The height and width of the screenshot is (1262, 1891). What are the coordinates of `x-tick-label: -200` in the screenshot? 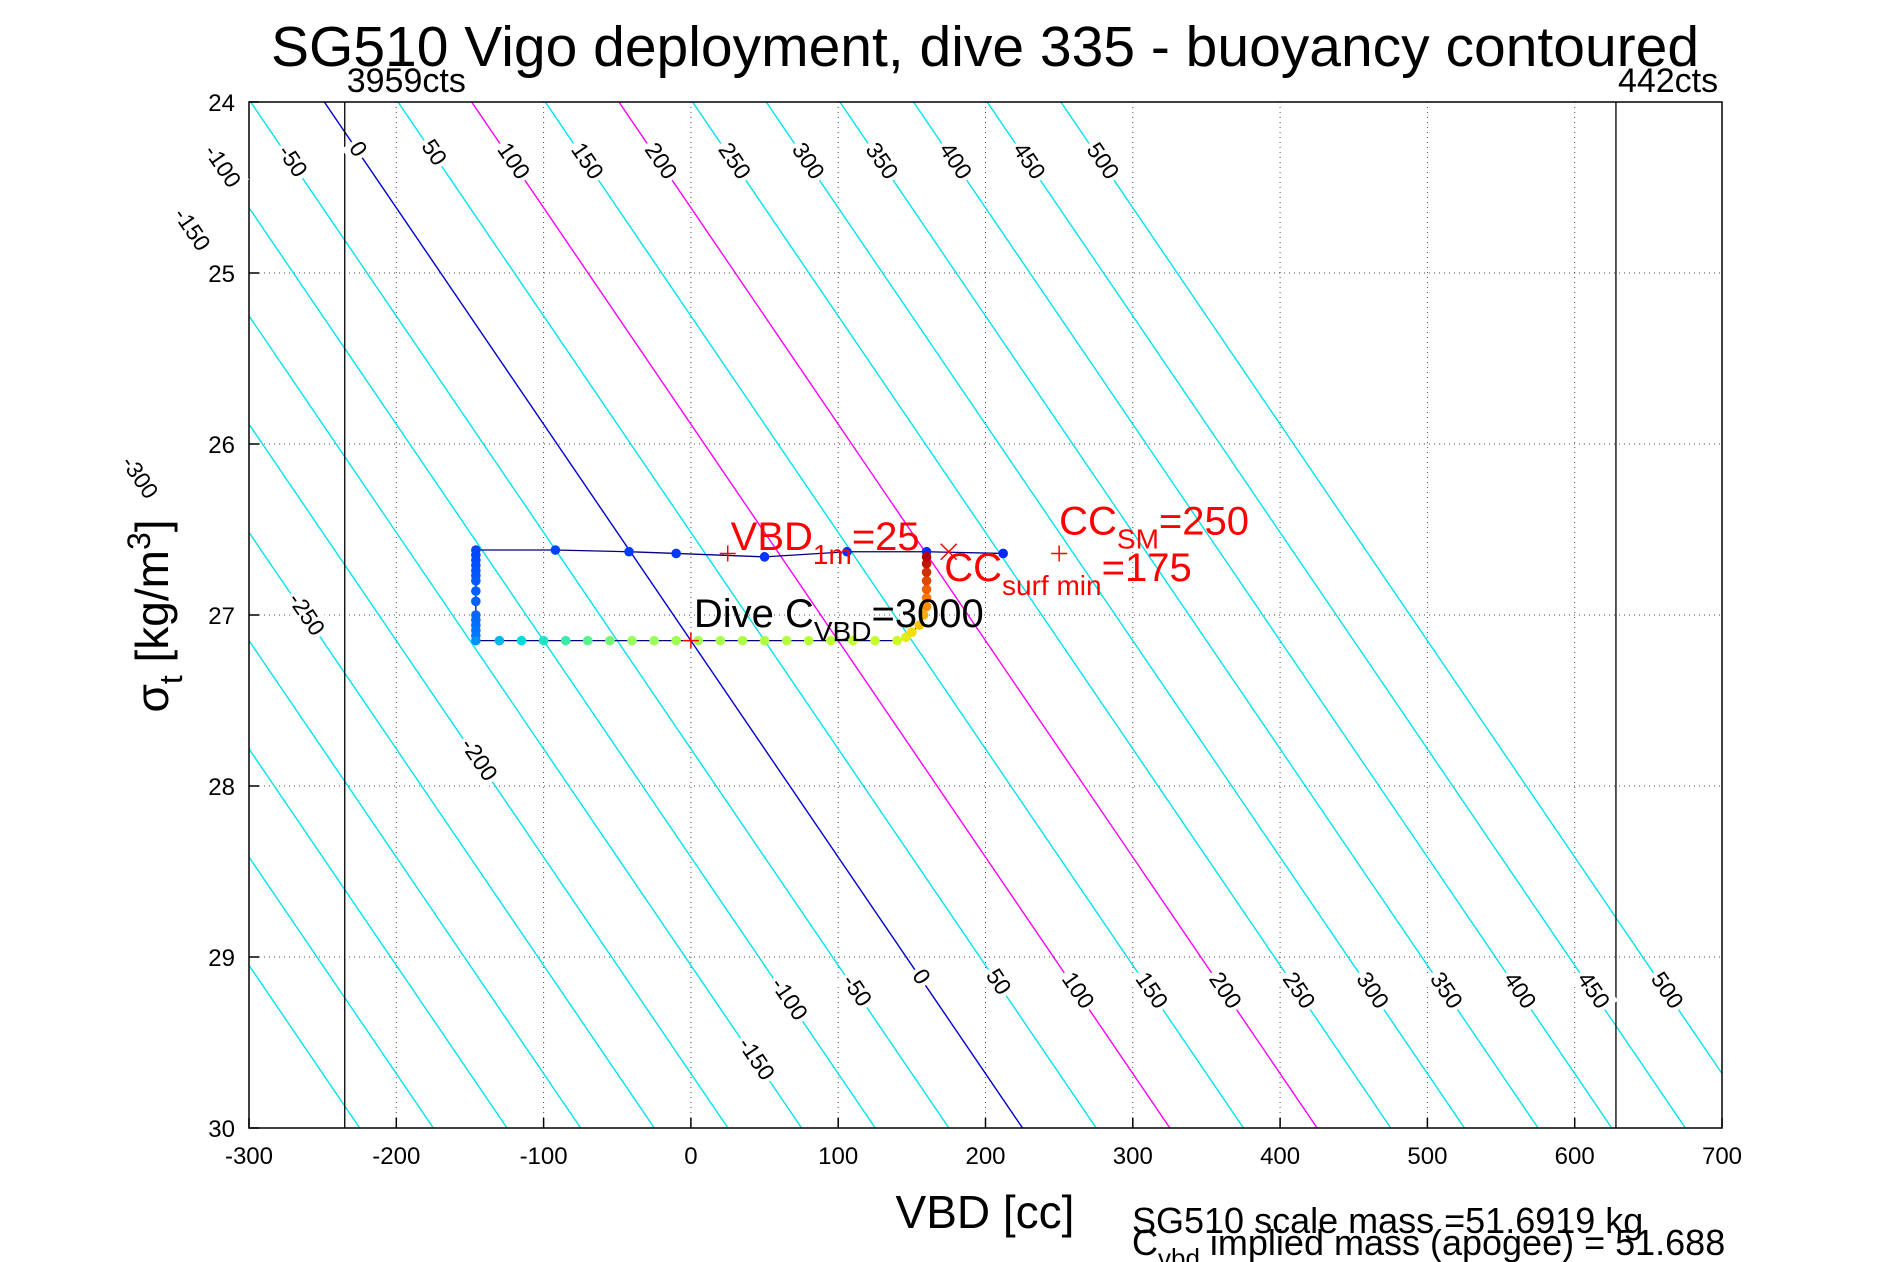 It's located at (396, 1156).